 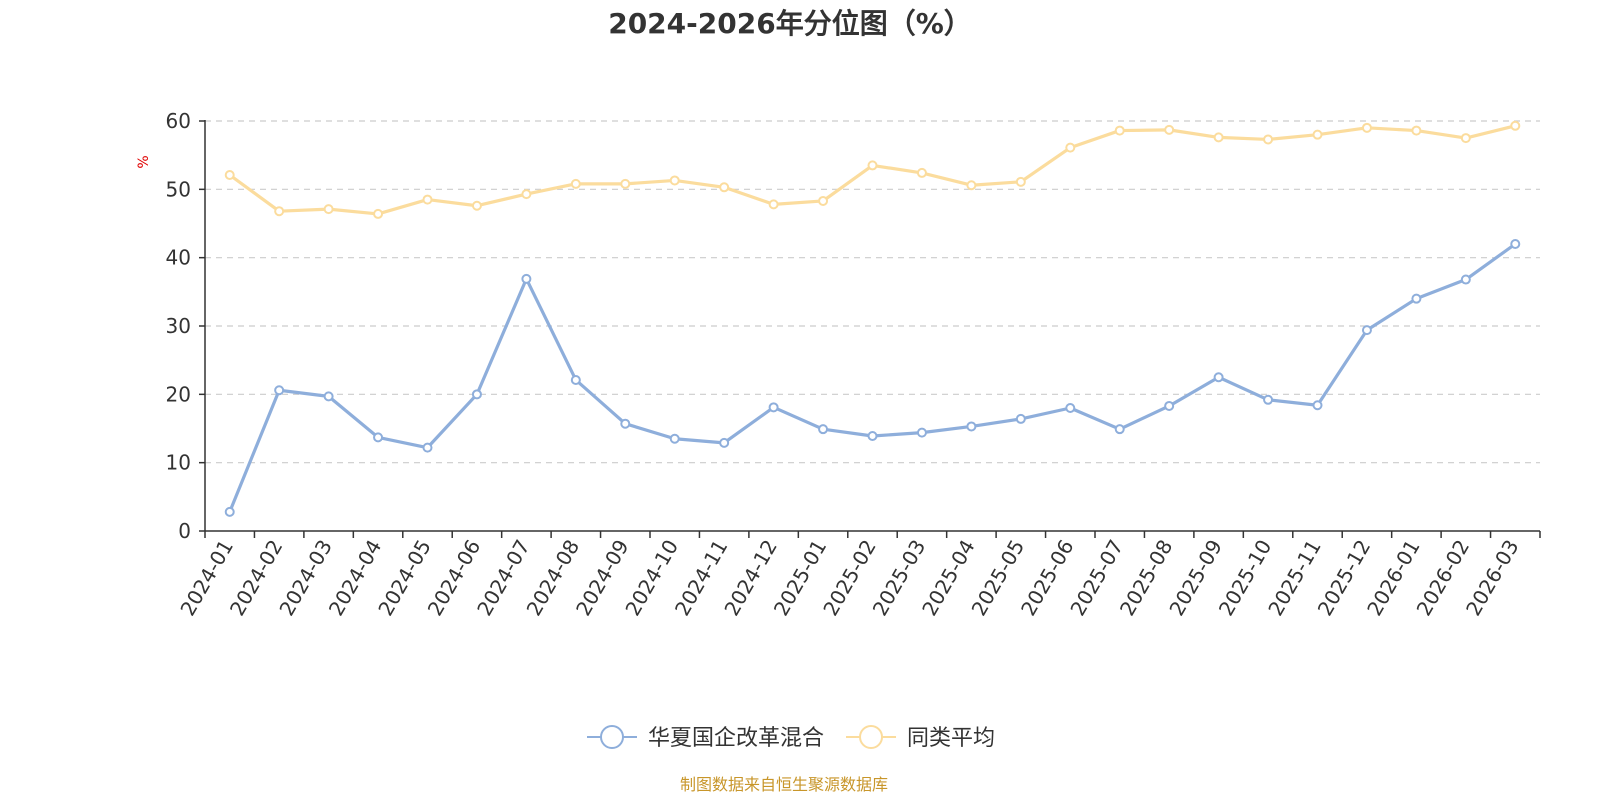 I want to click on data-source-note: 制图数据来自恒生聚源数据库, so click(x=784, y=784).